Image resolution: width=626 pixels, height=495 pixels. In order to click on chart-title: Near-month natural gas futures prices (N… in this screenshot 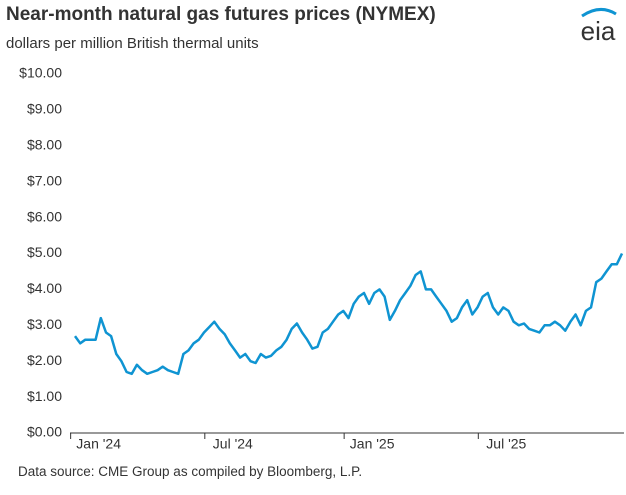, I will do `click(221, 14)`.